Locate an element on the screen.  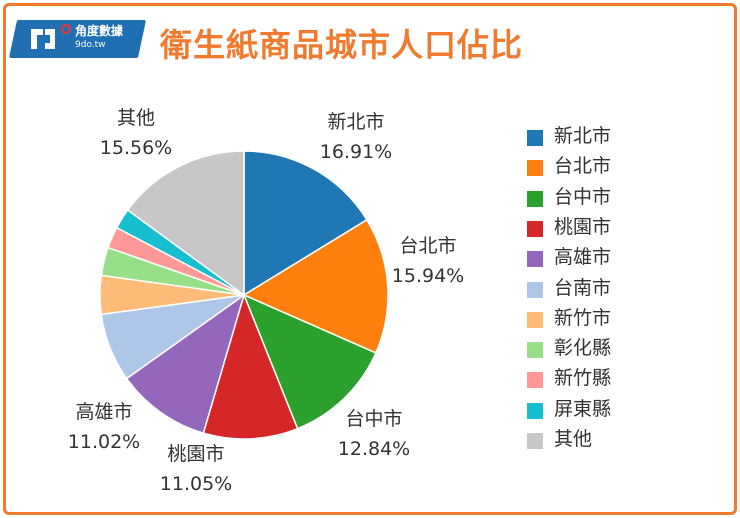
legend-label-9: 新竹縣 is located at coordinates (583, 378).